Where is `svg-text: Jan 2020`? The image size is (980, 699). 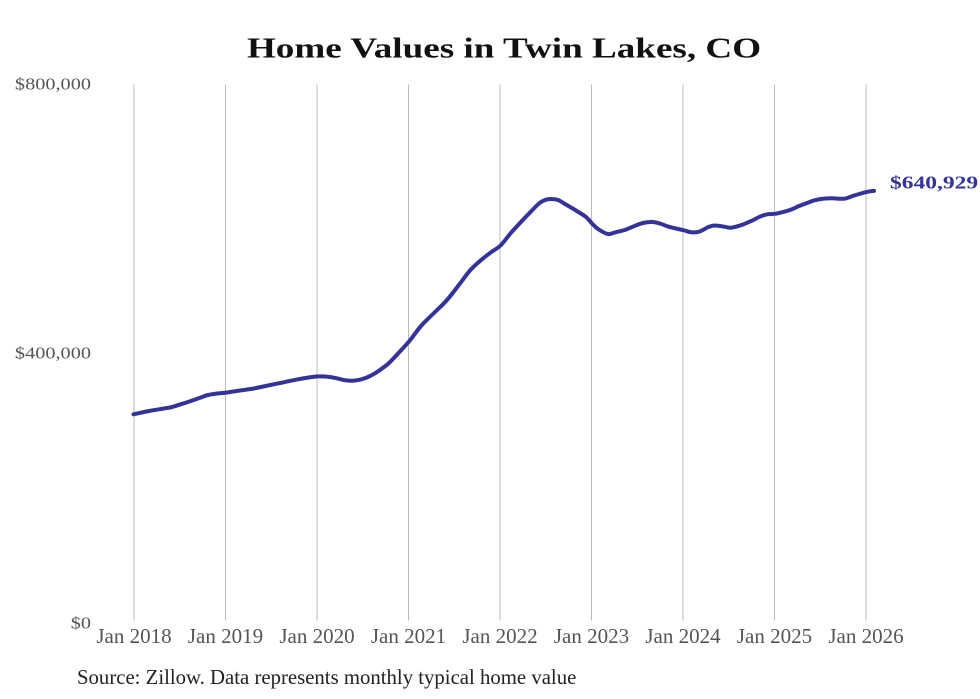 svg-text: Jan 2020 is located at coordinates (316, 636).